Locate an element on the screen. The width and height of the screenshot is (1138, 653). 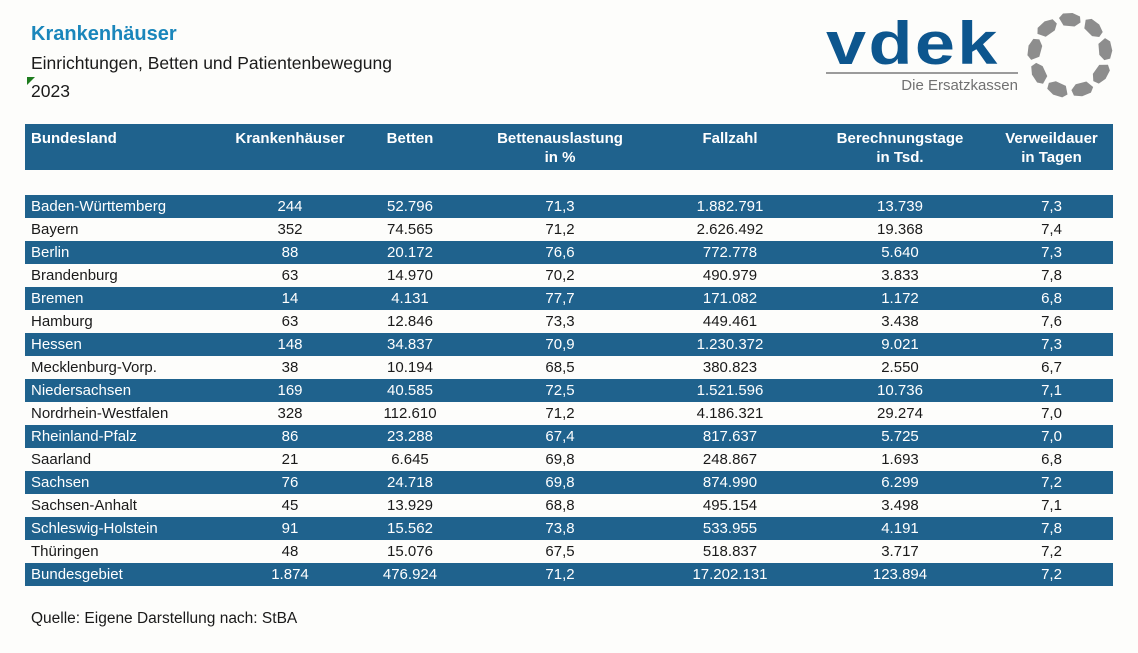
row-value: 6,8 is located at coordinates (1051, 459).